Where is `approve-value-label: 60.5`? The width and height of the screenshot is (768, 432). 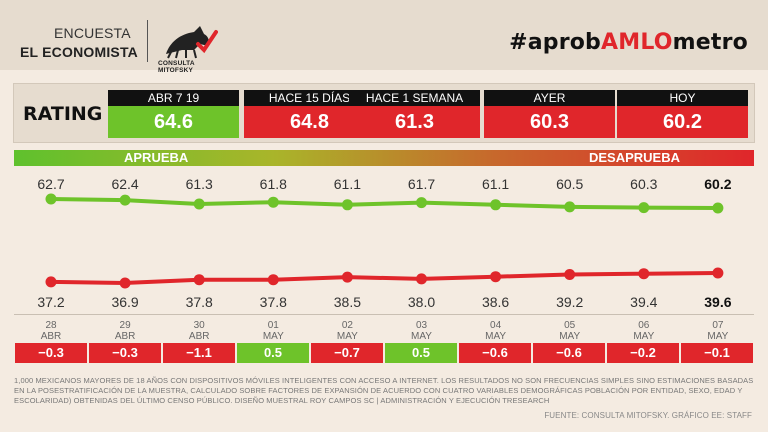
approve-value-label: 60.5 is located at coordinates (569, 184).